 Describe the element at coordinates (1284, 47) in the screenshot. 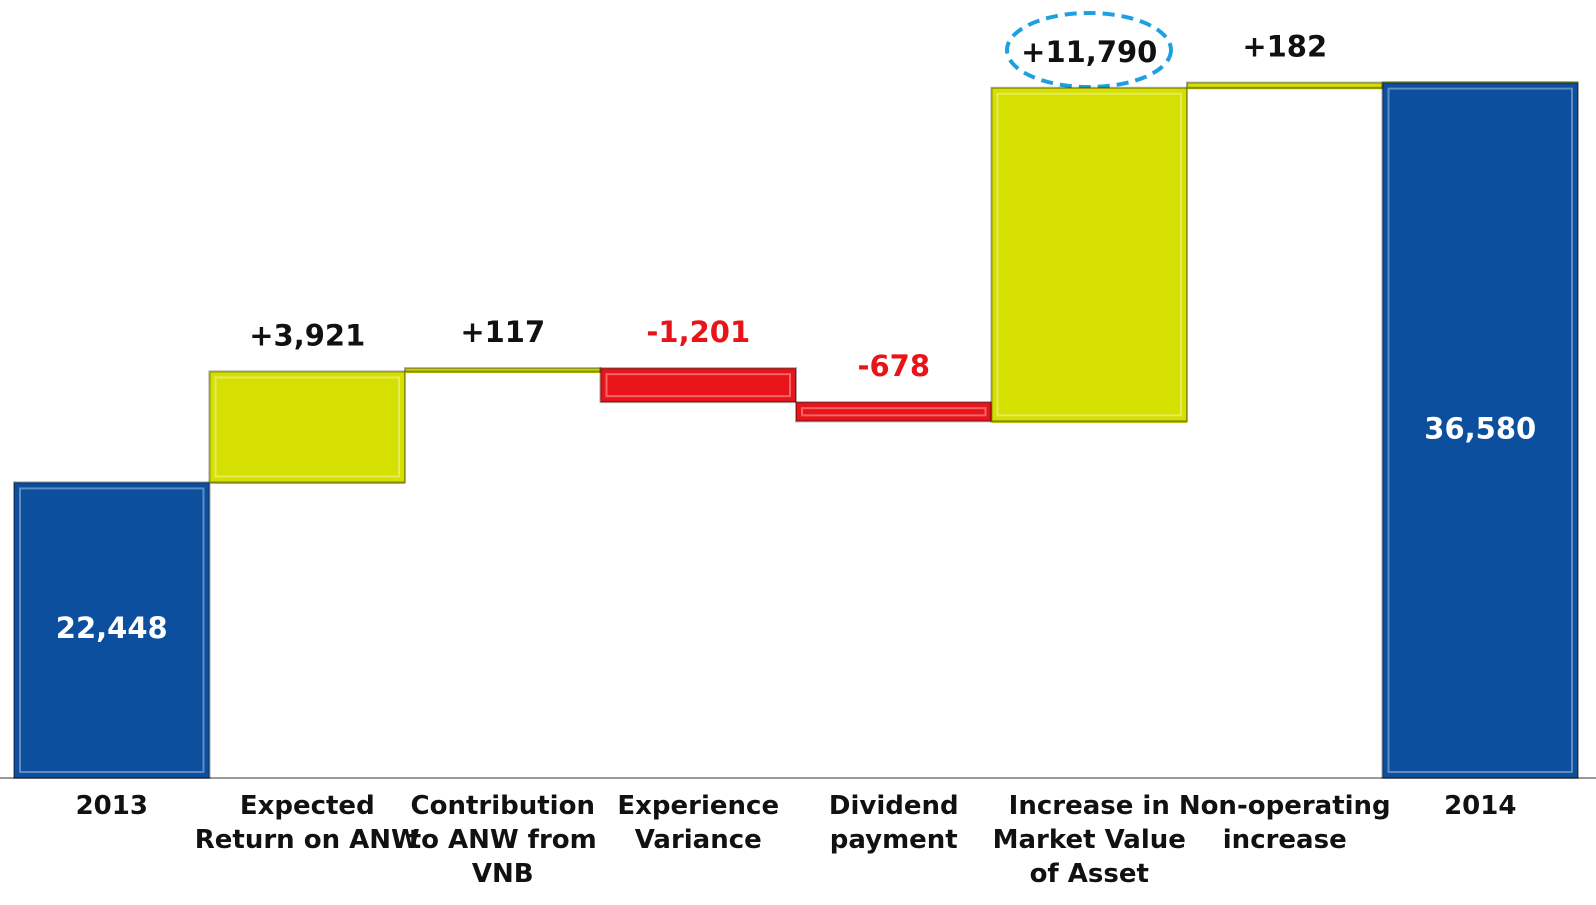

I see `value-label: +182` at that location.